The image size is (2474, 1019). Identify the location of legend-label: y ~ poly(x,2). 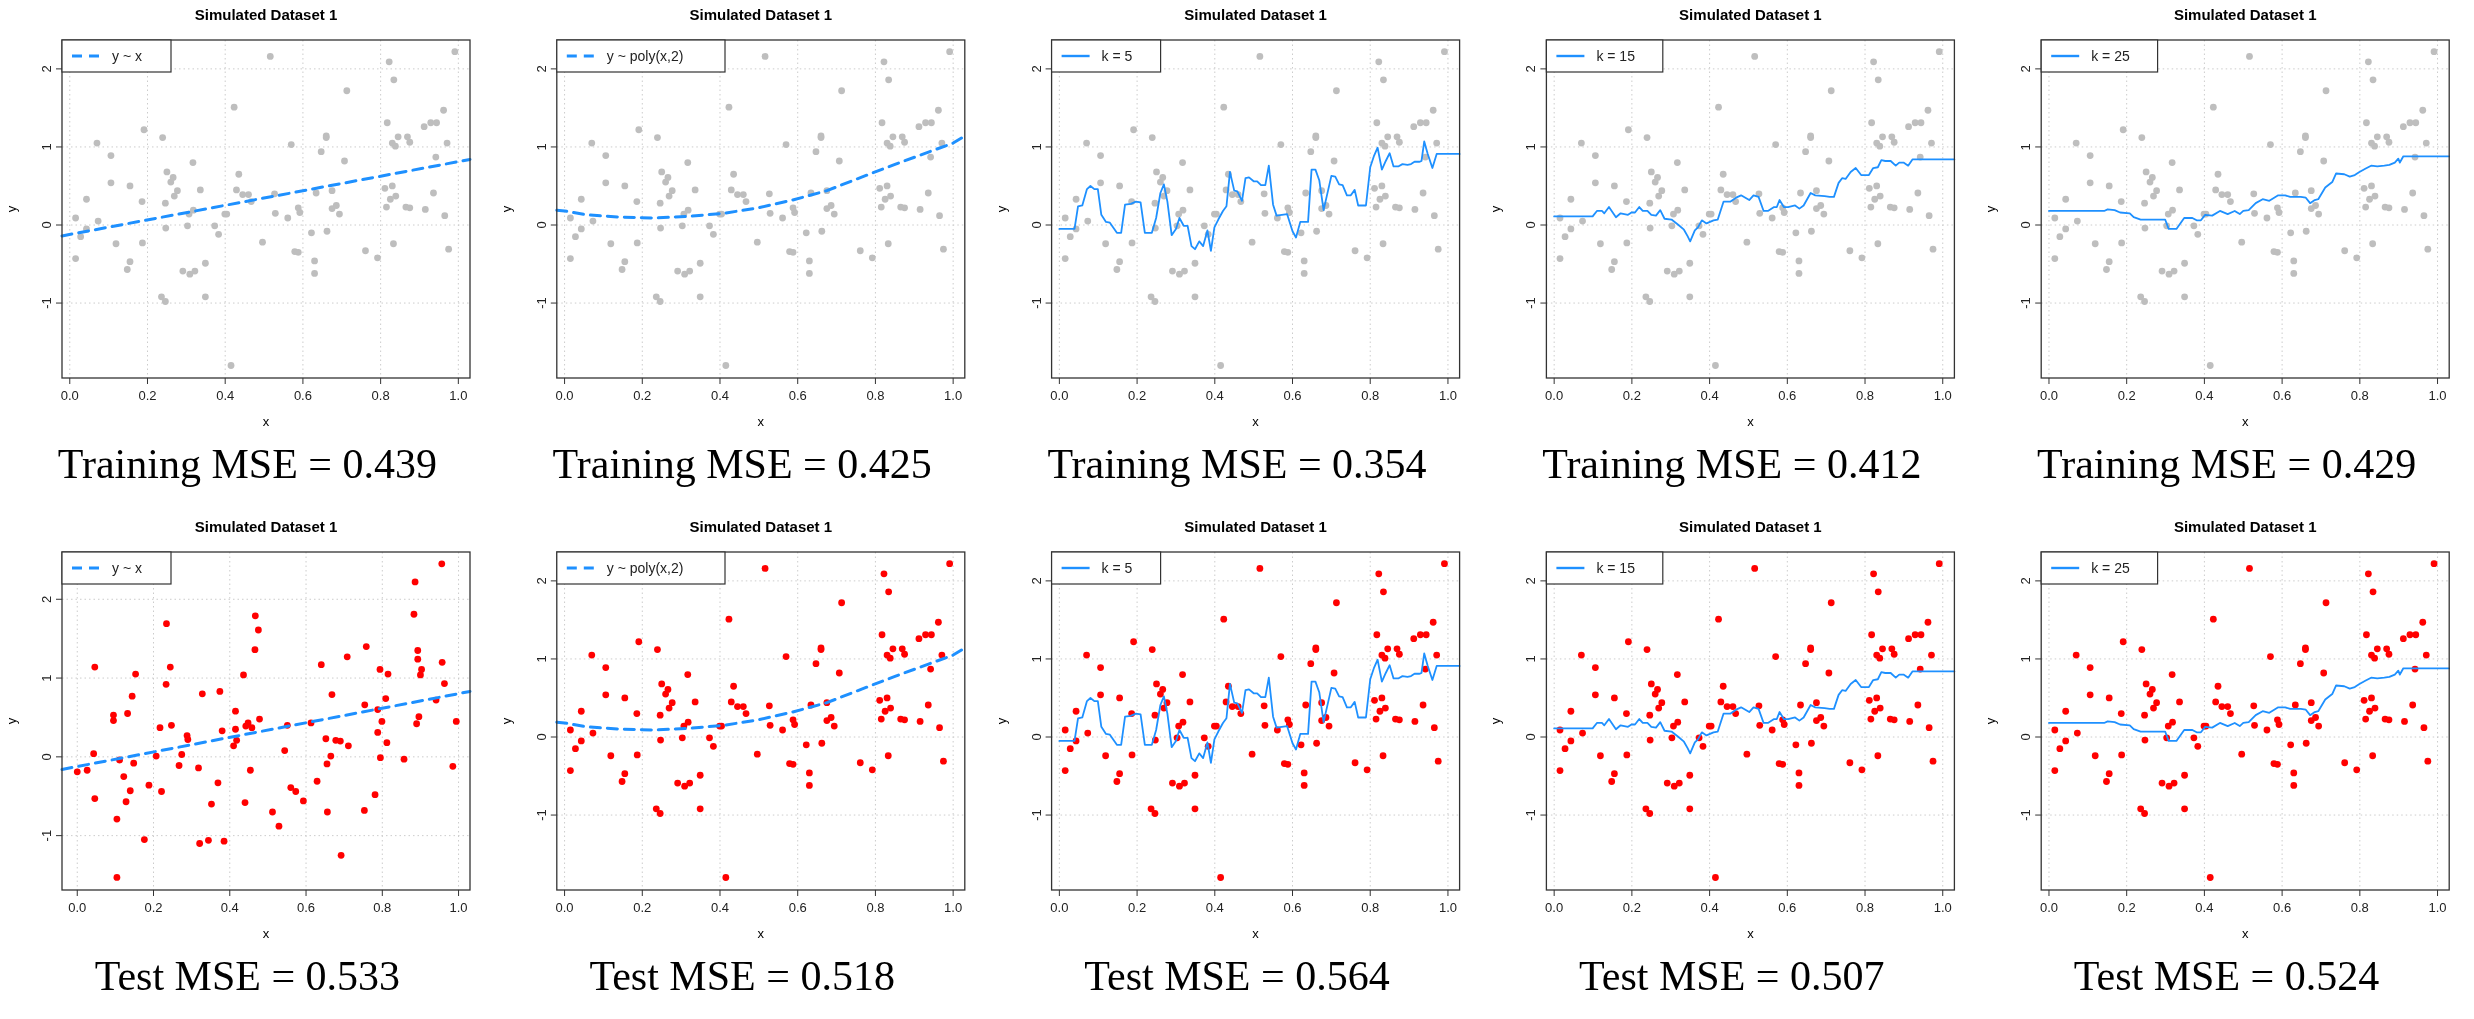
(645, 568).